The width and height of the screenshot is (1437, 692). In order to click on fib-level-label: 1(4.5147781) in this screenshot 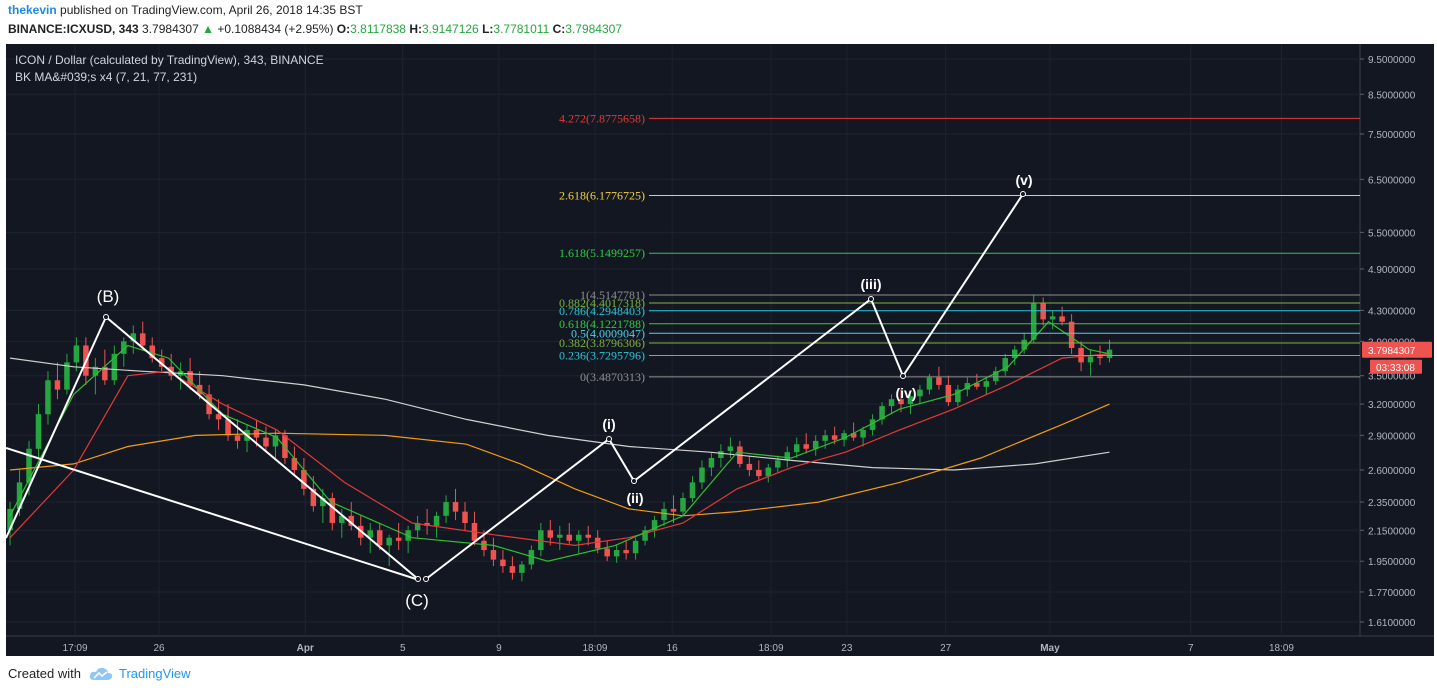, I will do `click(612, 295)`.